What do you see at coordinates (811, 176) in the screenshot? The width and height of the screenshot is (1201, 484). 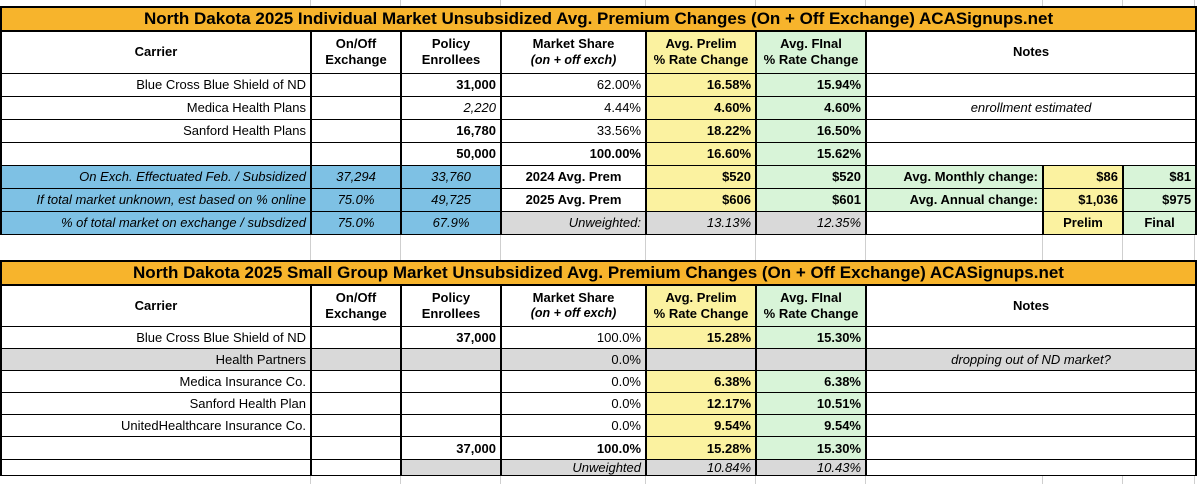 I see `summary-final-cell: $520` at bounding box center [811, 176].